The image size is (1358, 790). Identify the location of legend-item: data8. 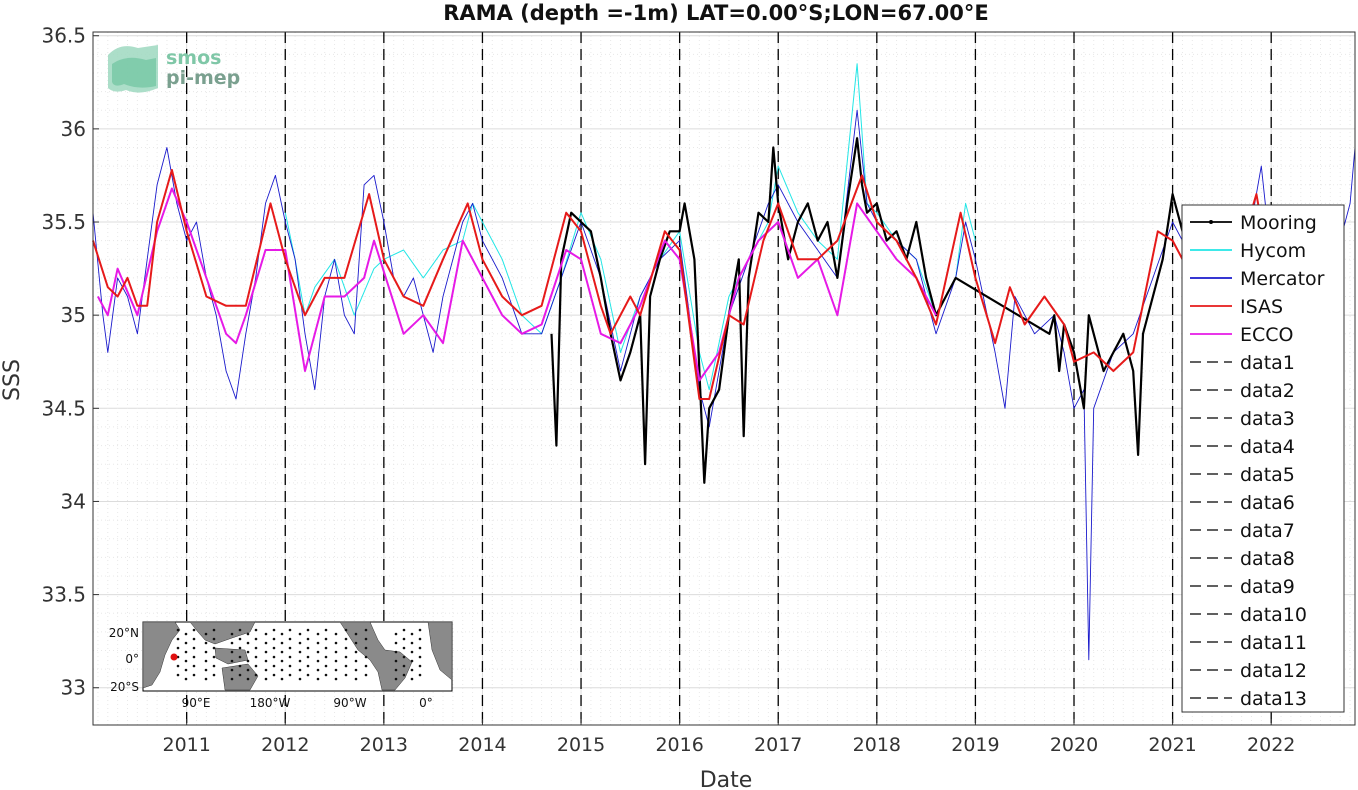
(1242, 559).